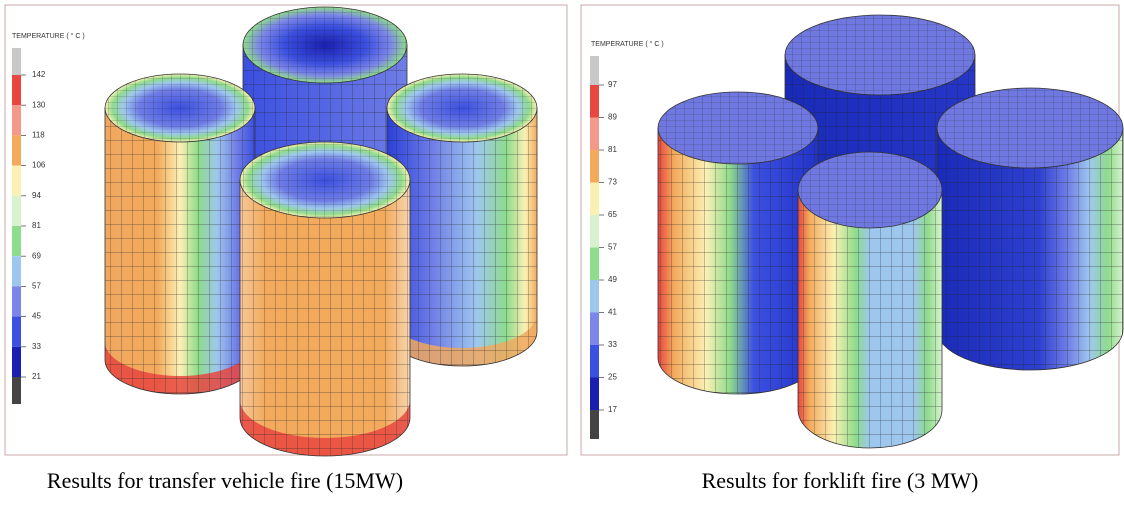 Image resolution: width=1124 pixels, height=505 pixels. What do you see at coordinates (225, 480) in the screenshot?
I see `caption: Results for transfer vehicle fire (15MW)` at bounding box center [225, 480].